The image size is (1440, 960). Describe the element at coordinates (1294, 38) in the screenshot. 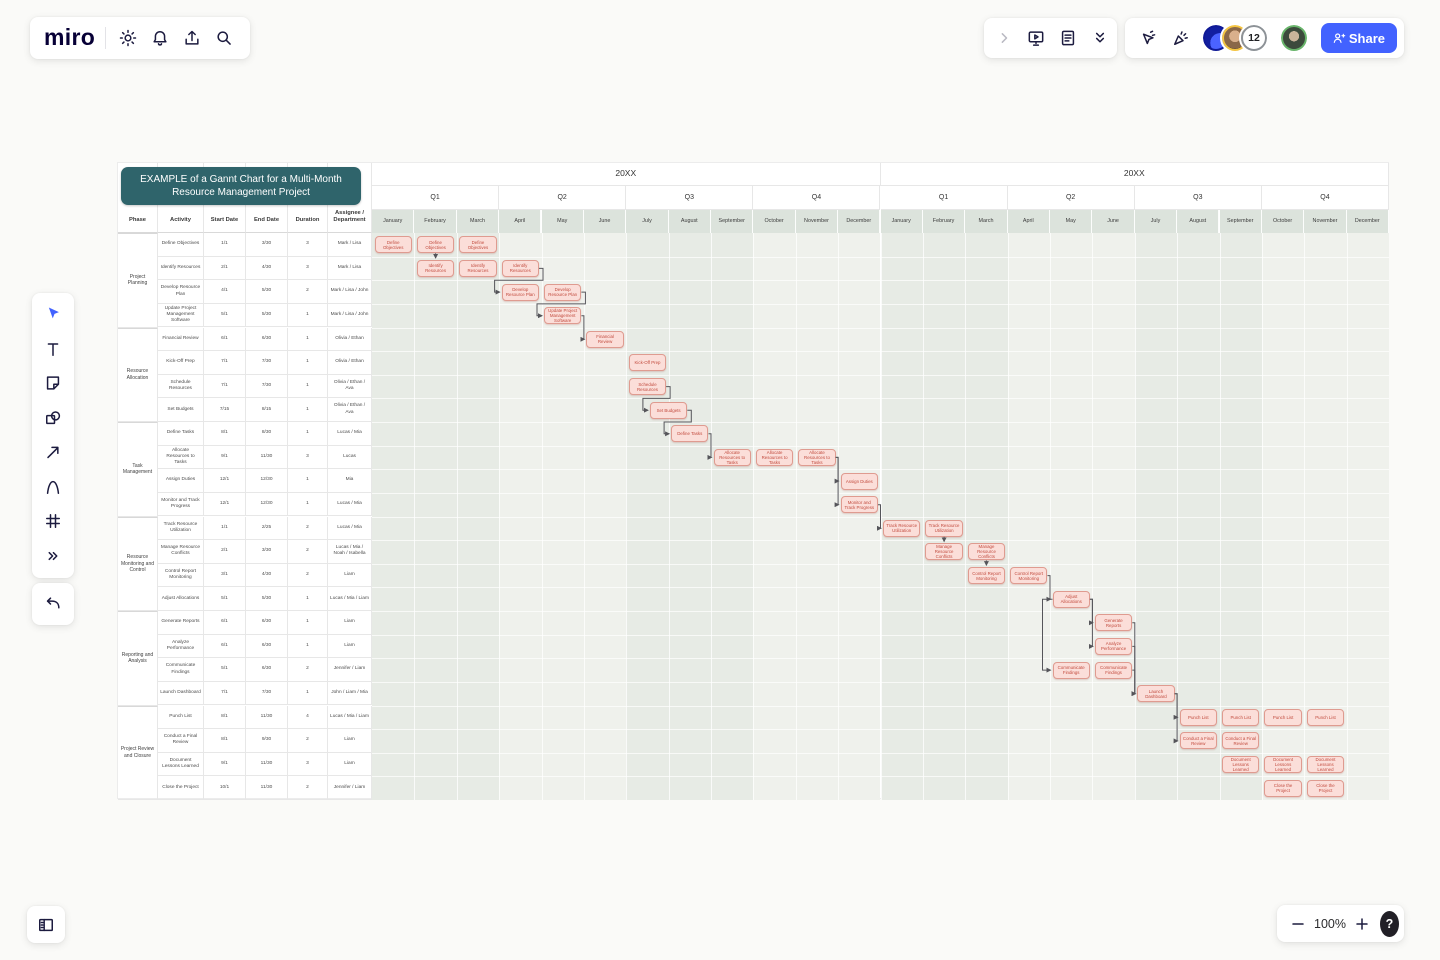

I see `avatar-current-user` at that location.